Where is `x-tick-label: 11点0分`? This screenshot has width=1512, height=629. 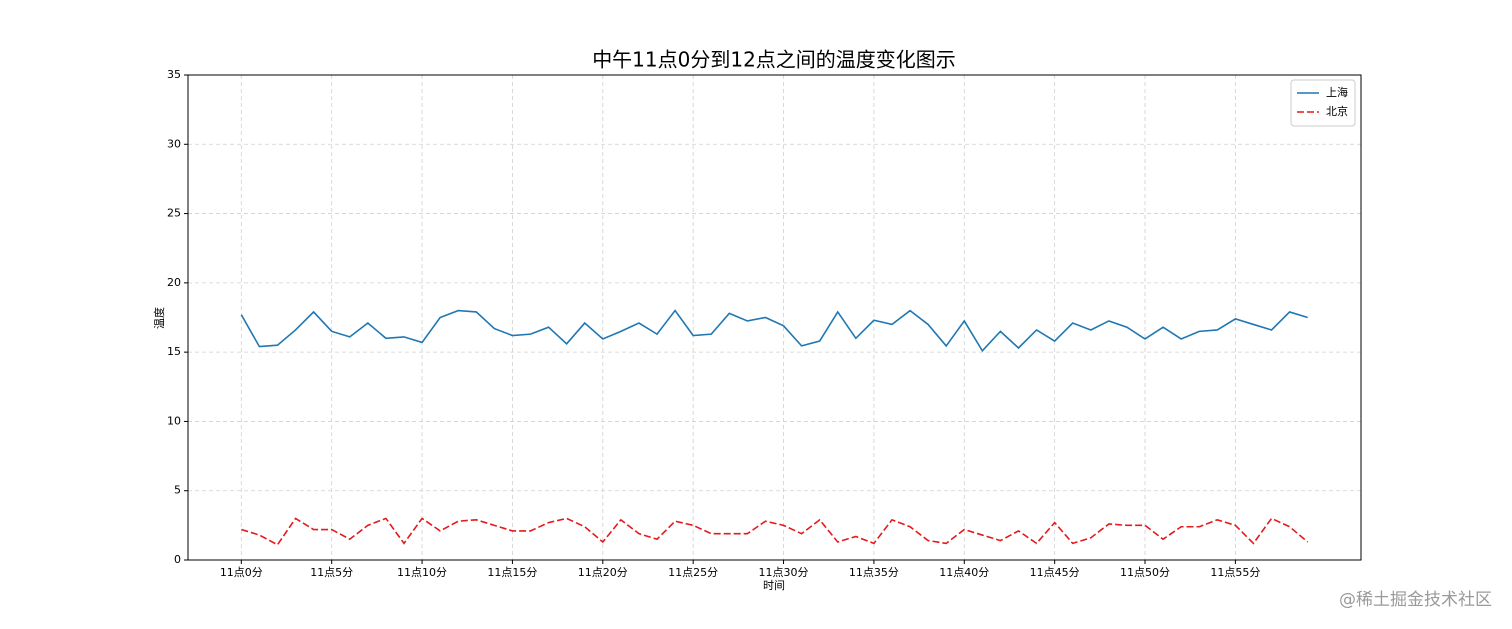 x-tick-label: 11点0分 is located at coordinates (241, 572).